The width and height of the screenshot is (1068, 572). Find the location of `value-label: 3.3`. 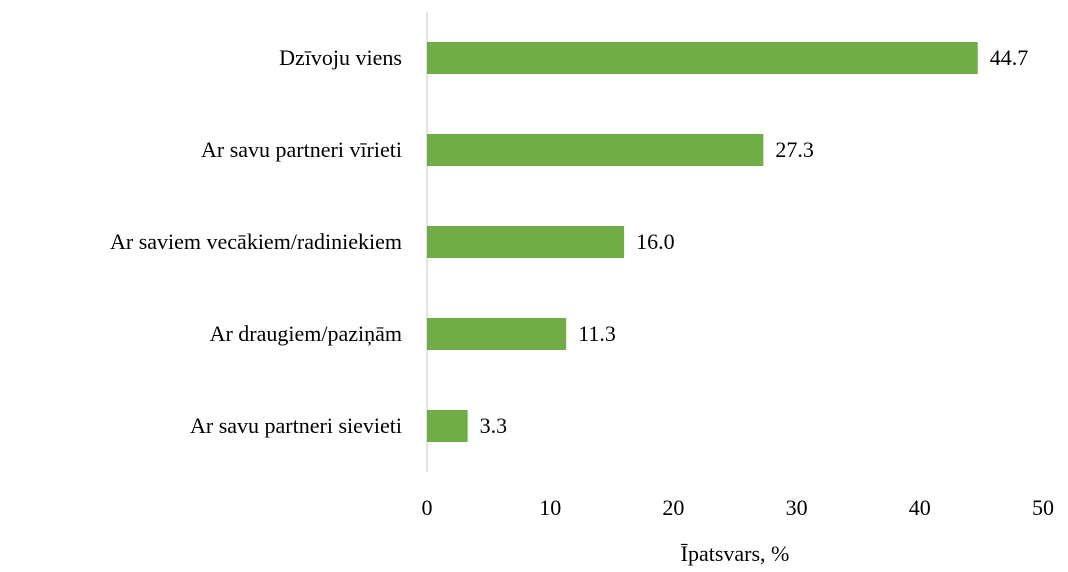

value-label: 3.3 is located at coordinates (494, 425).